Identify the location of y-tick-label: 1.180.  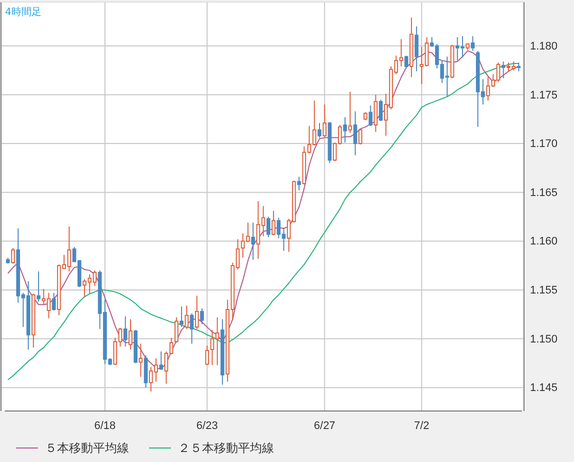
(544, 46).